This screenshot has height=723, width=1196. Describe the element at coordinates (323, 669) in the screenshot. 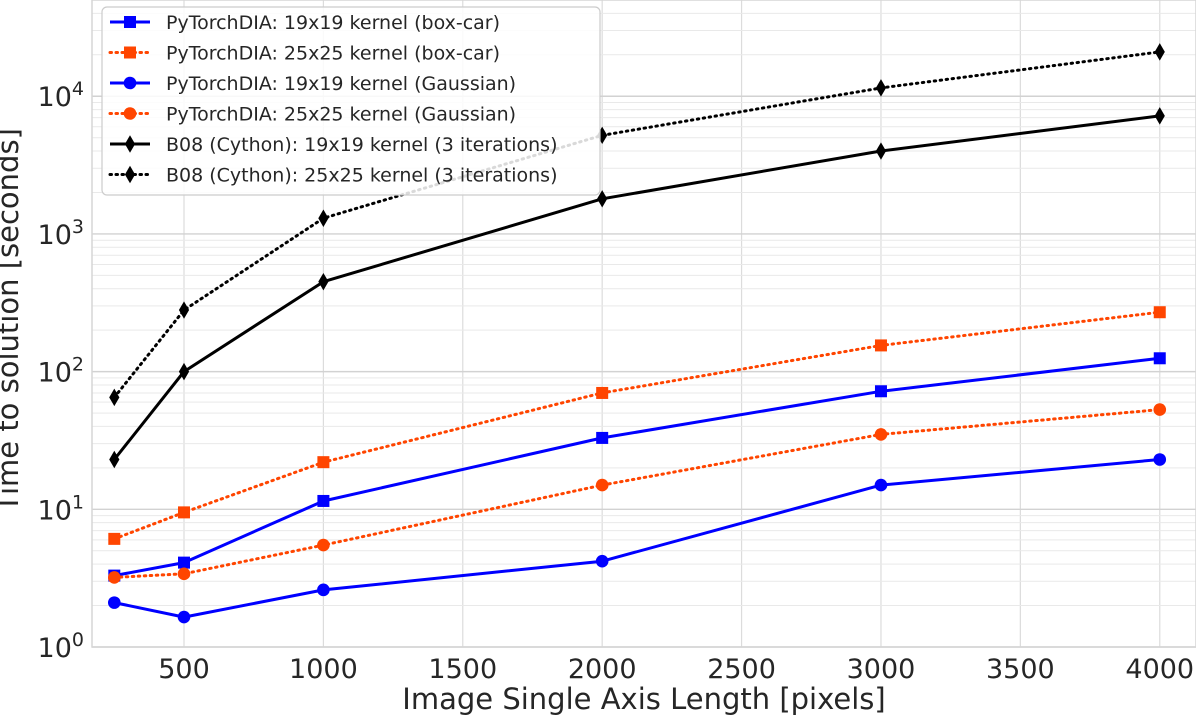

I see `x-tick-label: 1000` at that location.